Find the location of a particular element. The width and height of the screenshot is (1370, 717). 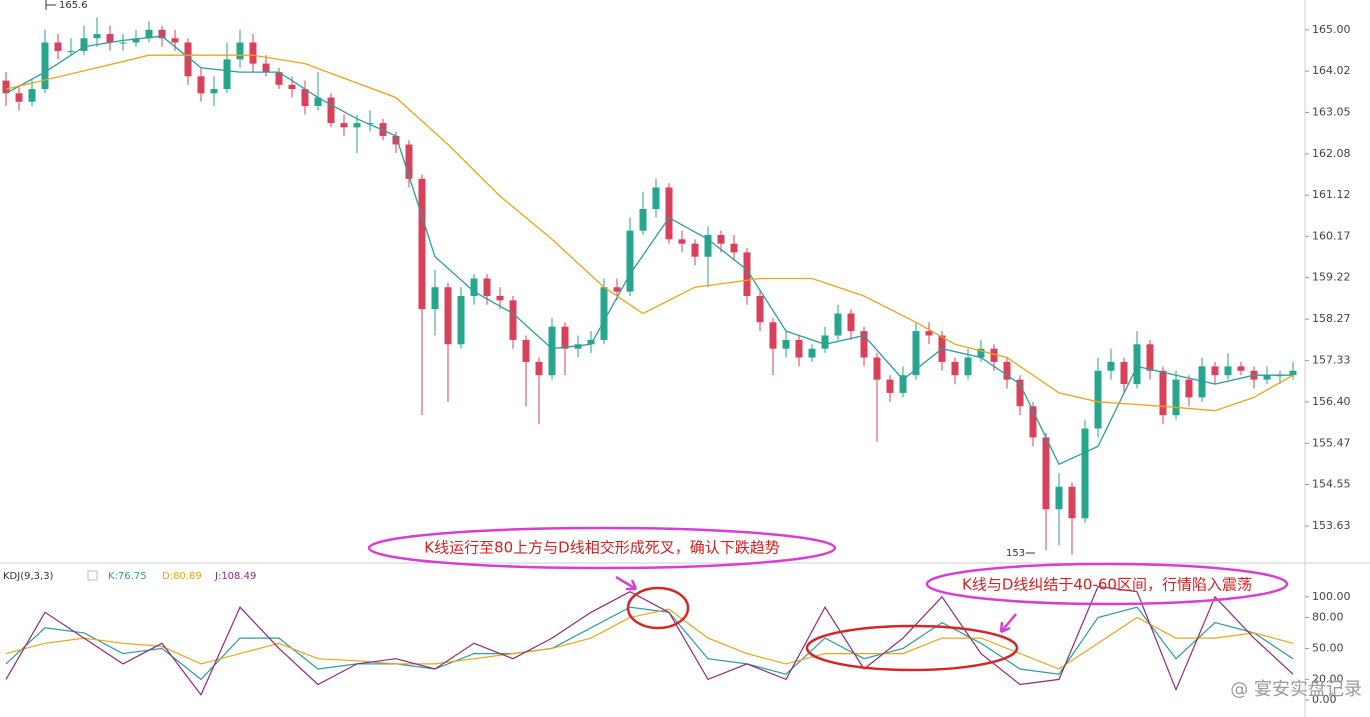

low-marker: 153 is located at coordinates (1015, 553).